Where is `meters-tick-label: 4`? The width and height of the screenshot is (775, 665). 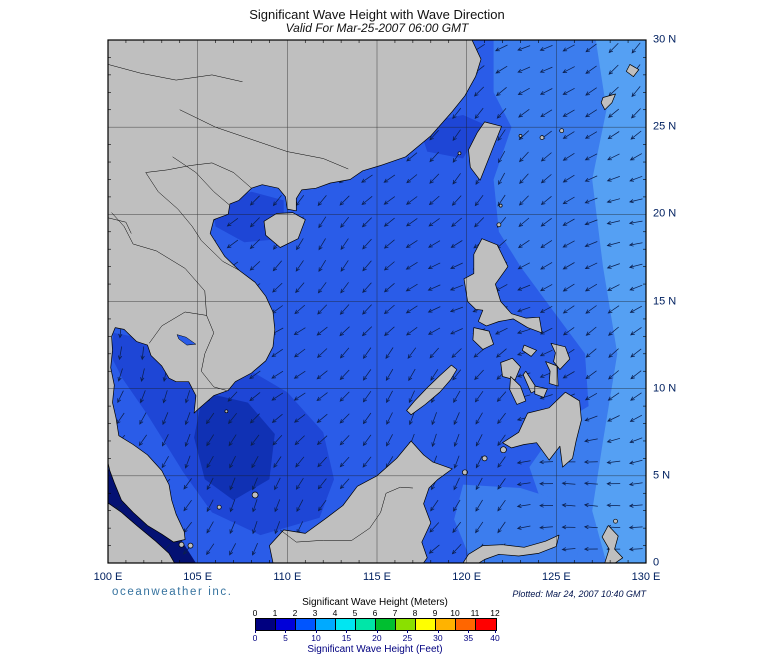
meters-tick-label: 4 is located at coordinates (335, 613).